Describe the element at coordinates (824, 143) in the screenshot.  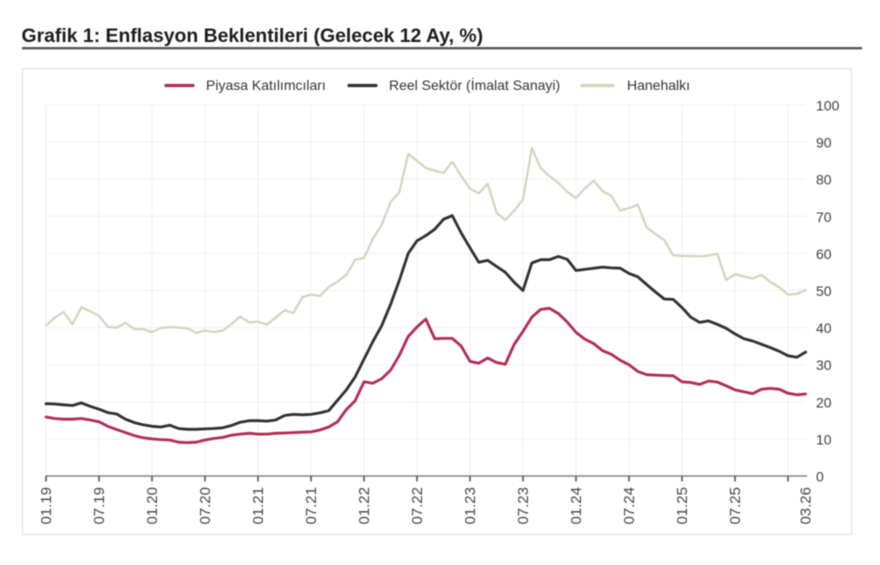
I see `svg-text: 90` at that location.